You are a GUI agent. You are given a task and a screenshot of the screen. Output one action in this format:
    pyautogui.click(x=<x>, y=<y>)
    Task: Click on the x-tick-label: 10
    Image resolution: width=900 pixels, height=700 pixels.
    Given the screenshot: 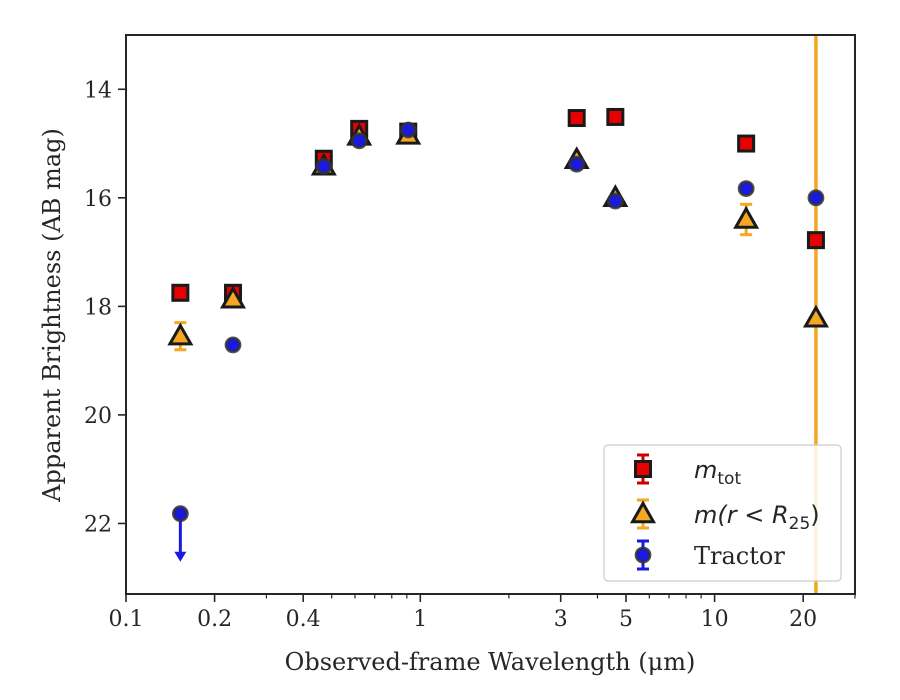 What is the action you would take?
    pyautogui.click(x=715, y=619)
    